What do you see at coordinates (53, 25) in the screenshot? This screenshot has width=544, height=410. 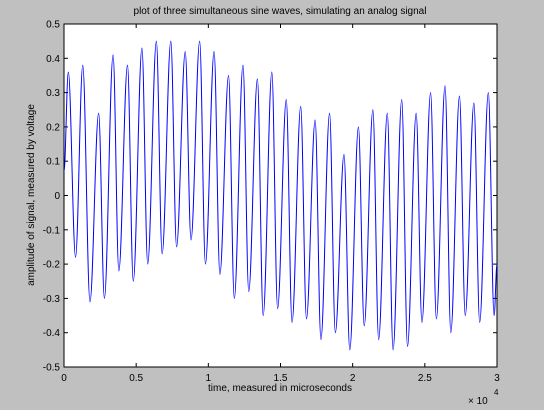 I see `y-tick-label: 0.5` at bounding box center [53, 25].